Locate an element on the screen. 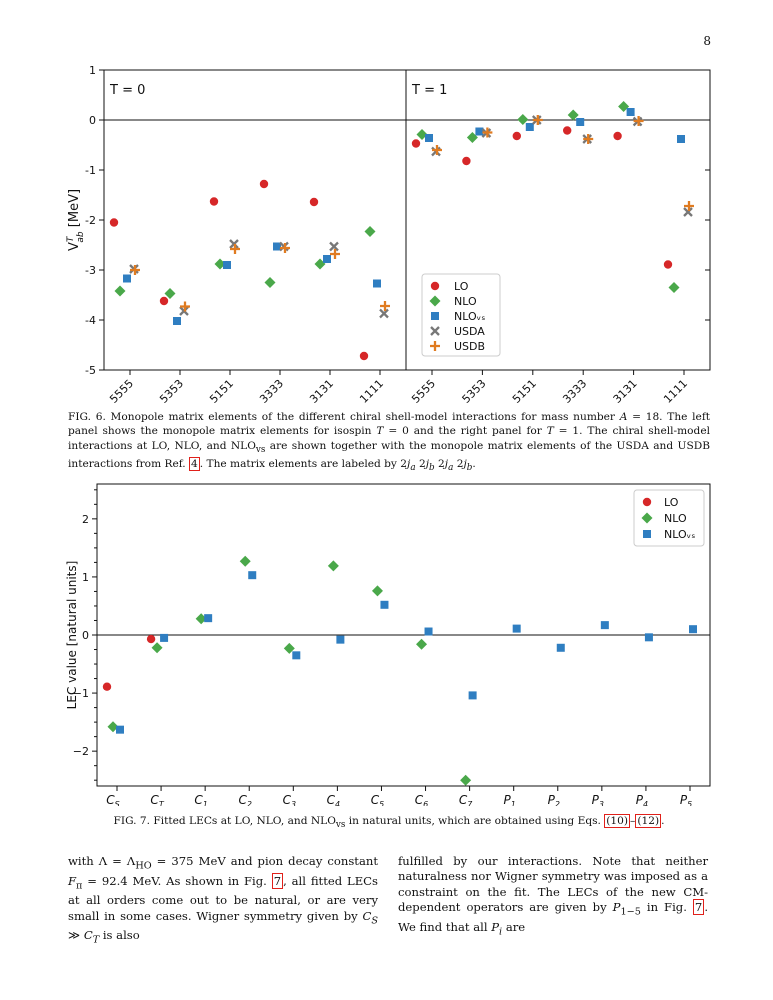 The width and height of the screenshot is (773, 1000). legend-box is located at coordinates (669, 518).